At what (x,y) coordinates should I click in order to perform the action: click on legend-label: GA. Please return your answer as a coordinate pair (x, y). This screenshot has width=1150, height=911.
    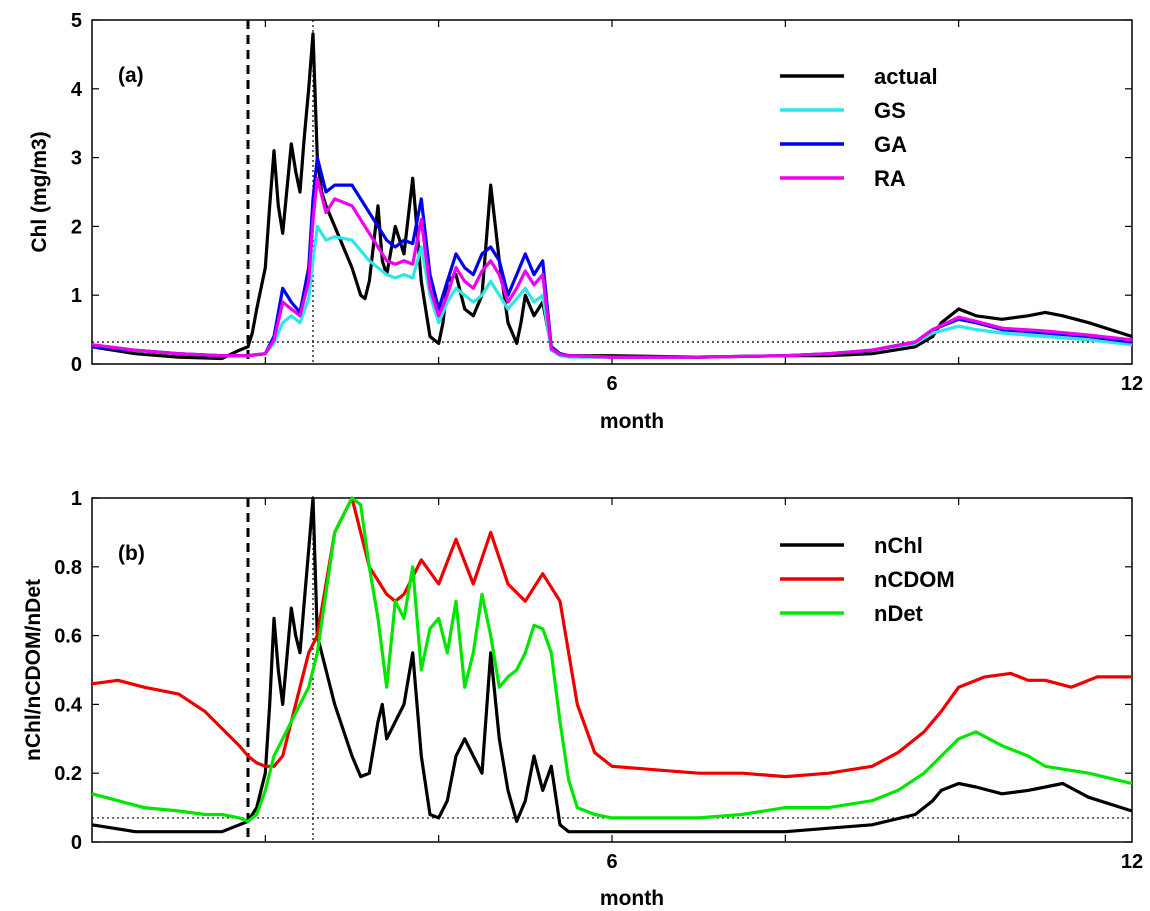
    Looking at the image, I should click on (890, 144).